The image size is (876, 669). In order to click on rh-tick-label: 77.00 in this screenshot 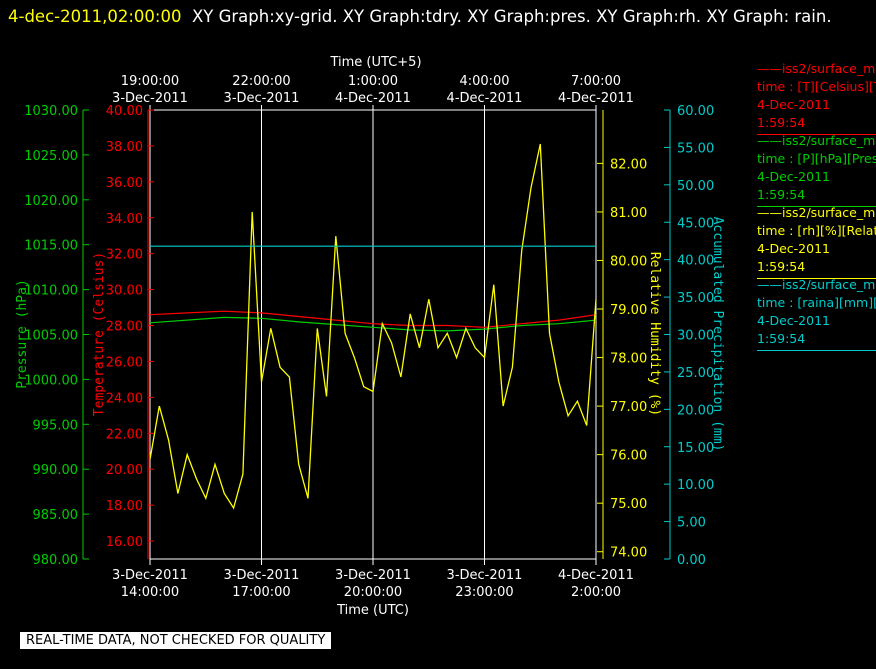, I will do `click(628, 407)`.